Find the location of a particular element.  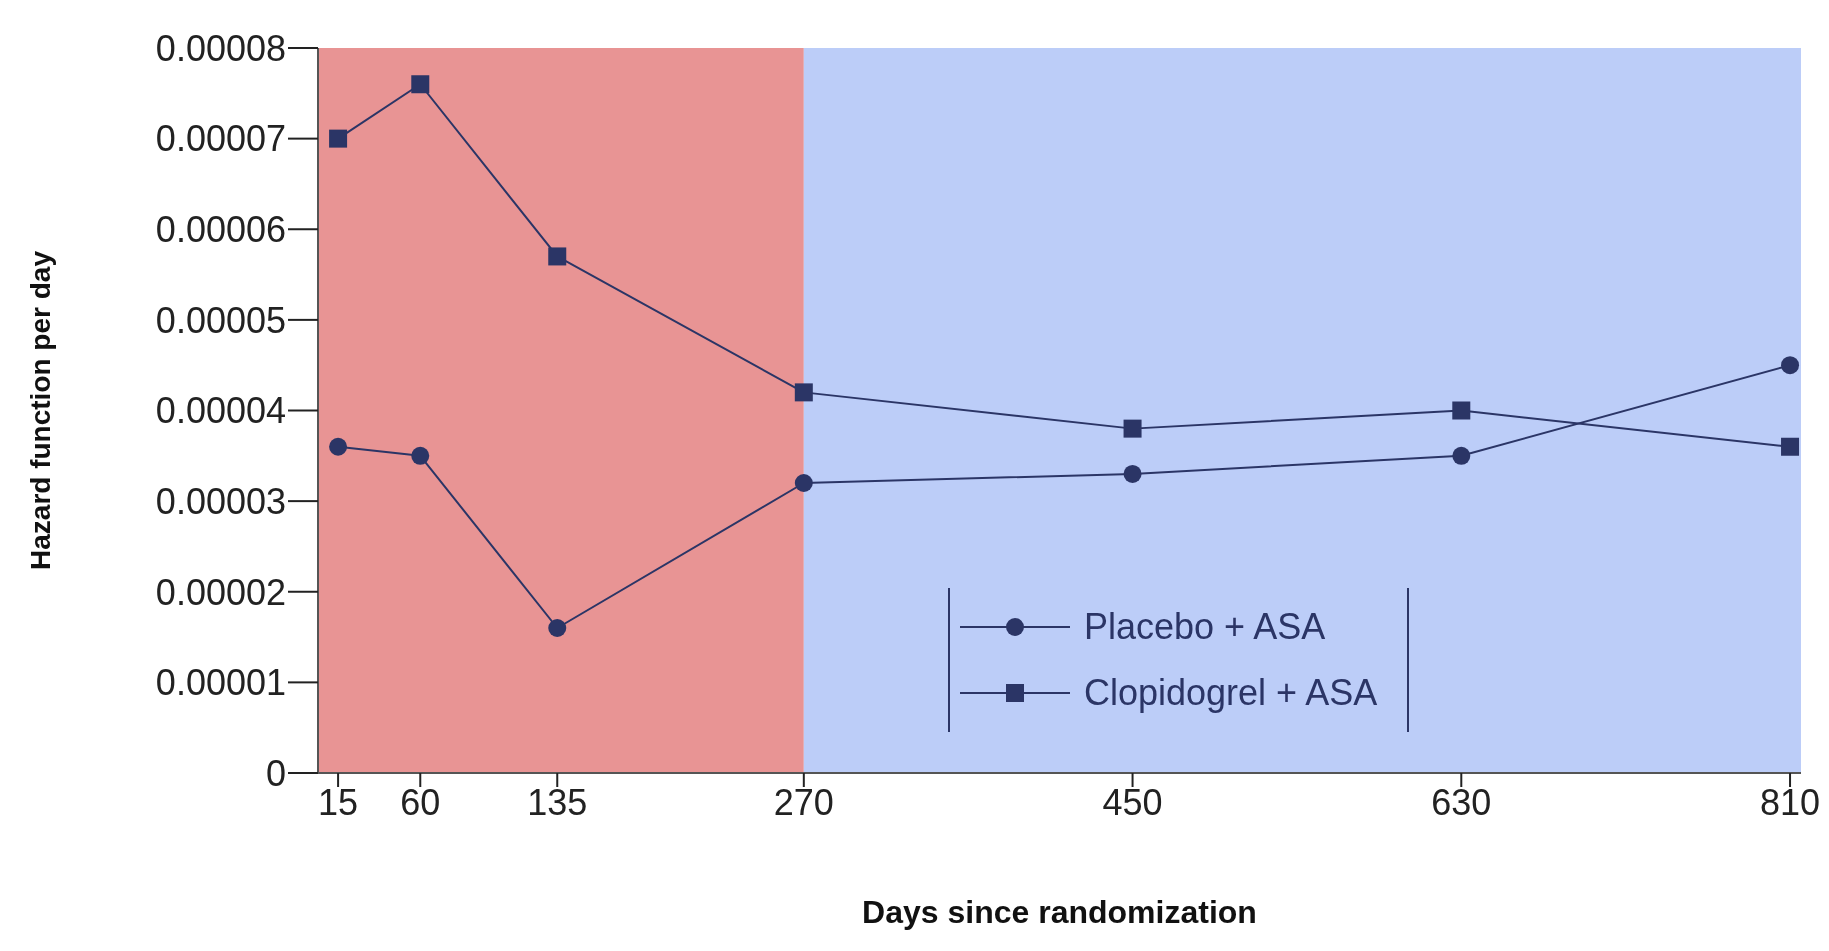

legend-label: Clopidogrel + ASA is located at coordinates (1231, 693).